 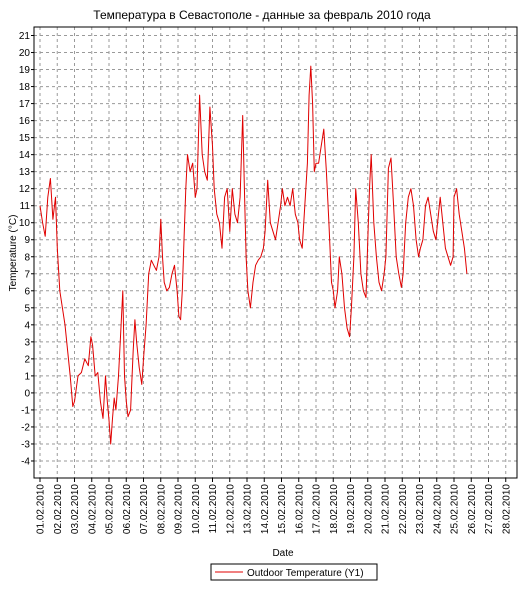 What do you see at coordinates (420, 509) in the screenshot?
I see `x-tick-label: 23.02.2010` at bounding box center [420, 509].